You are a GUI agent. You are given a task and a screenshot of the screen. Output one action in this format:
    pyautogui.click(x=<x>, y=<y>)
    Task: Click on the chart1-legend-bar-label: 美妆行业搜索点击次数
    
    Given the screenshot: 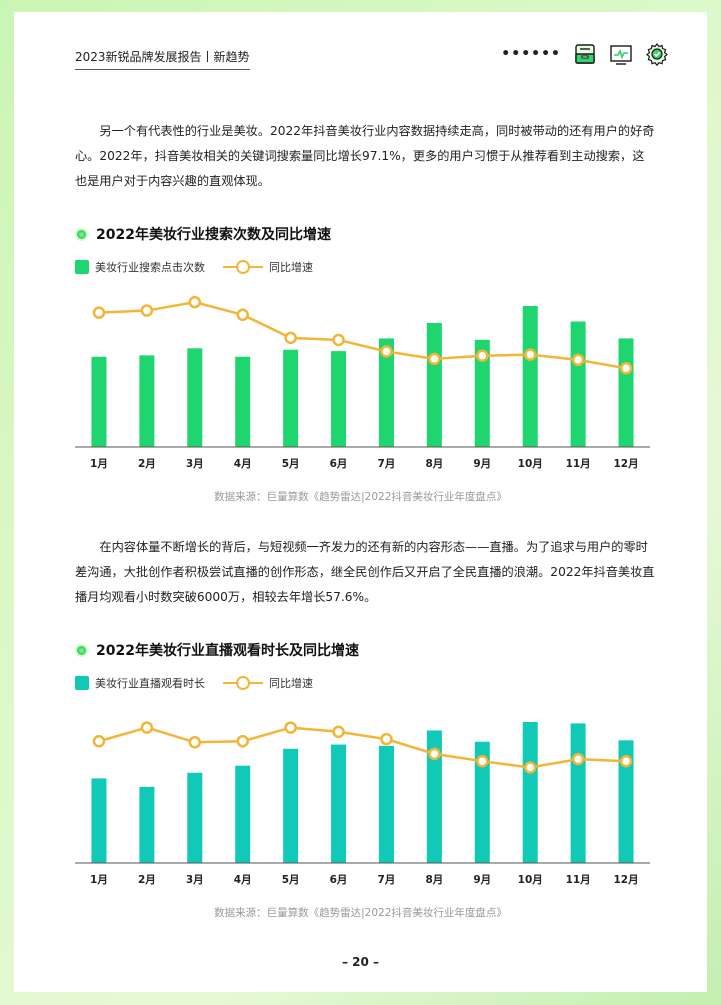 What is the action you would take?
    pyautogui.click(x=150, y=267)
    